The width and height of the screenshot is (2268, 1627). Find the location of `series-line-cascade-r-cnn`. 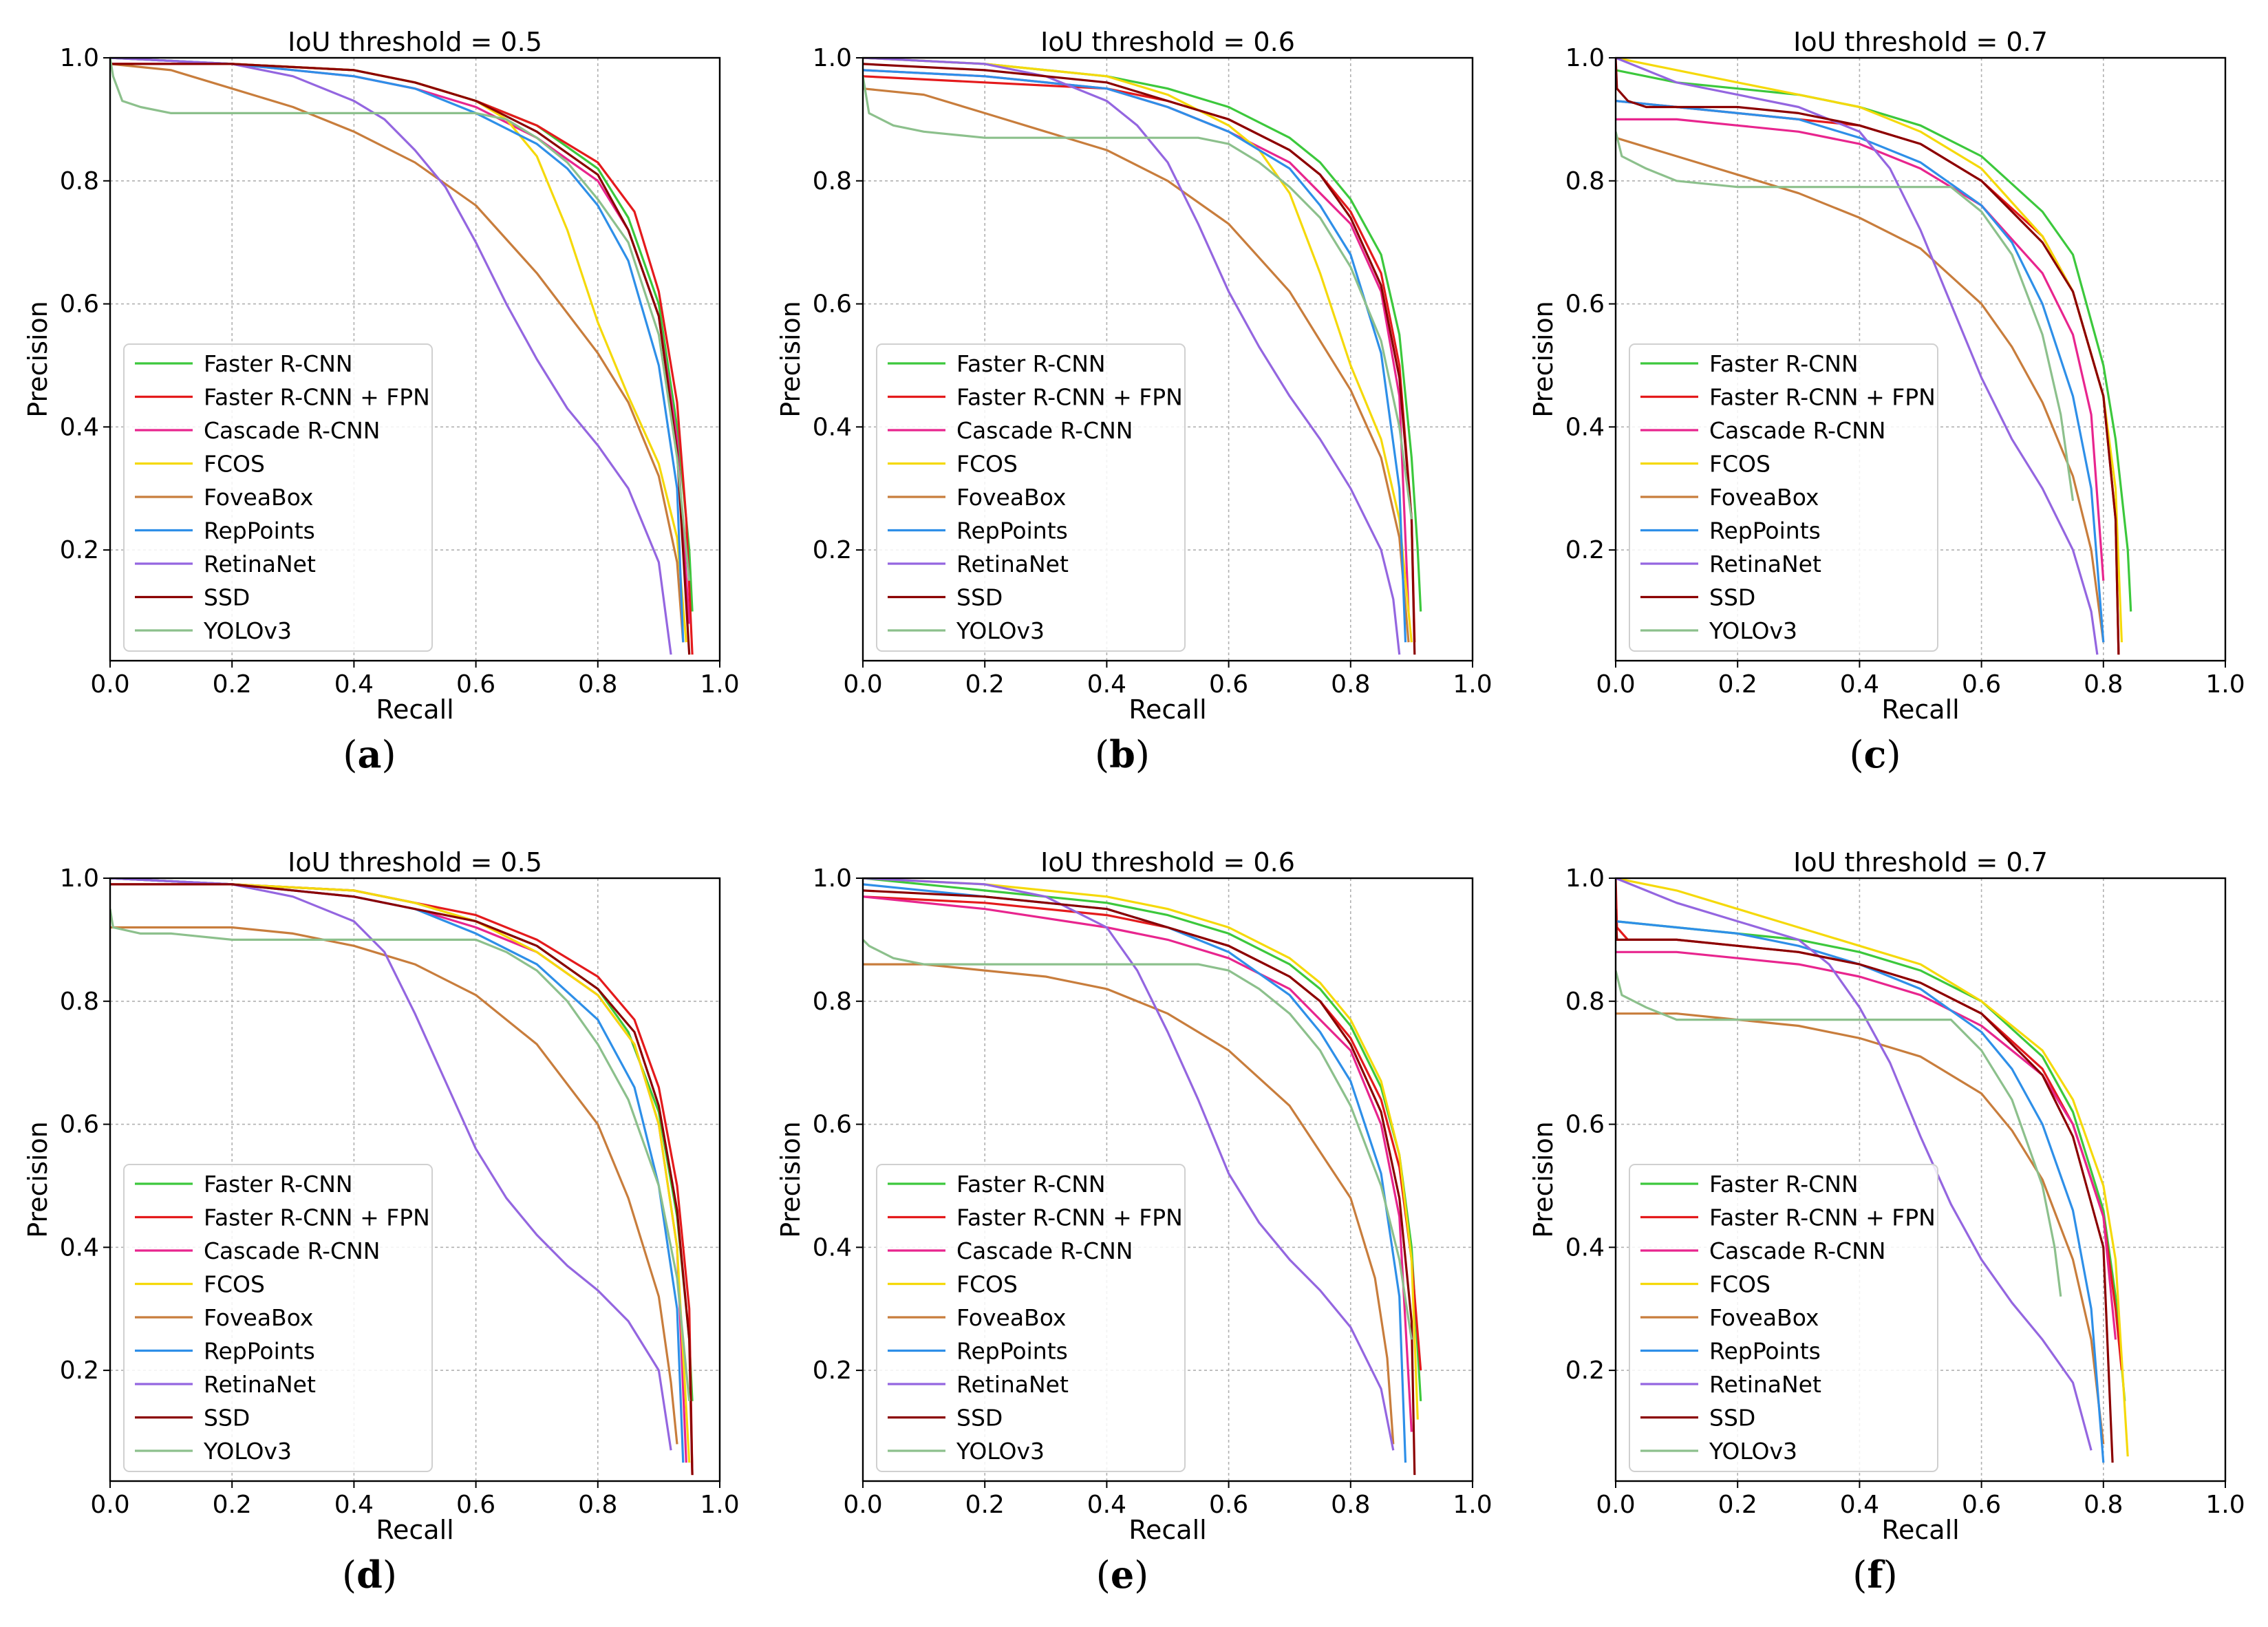

series-line-cascade-r-cnn is located at coordinates (1860, 349).